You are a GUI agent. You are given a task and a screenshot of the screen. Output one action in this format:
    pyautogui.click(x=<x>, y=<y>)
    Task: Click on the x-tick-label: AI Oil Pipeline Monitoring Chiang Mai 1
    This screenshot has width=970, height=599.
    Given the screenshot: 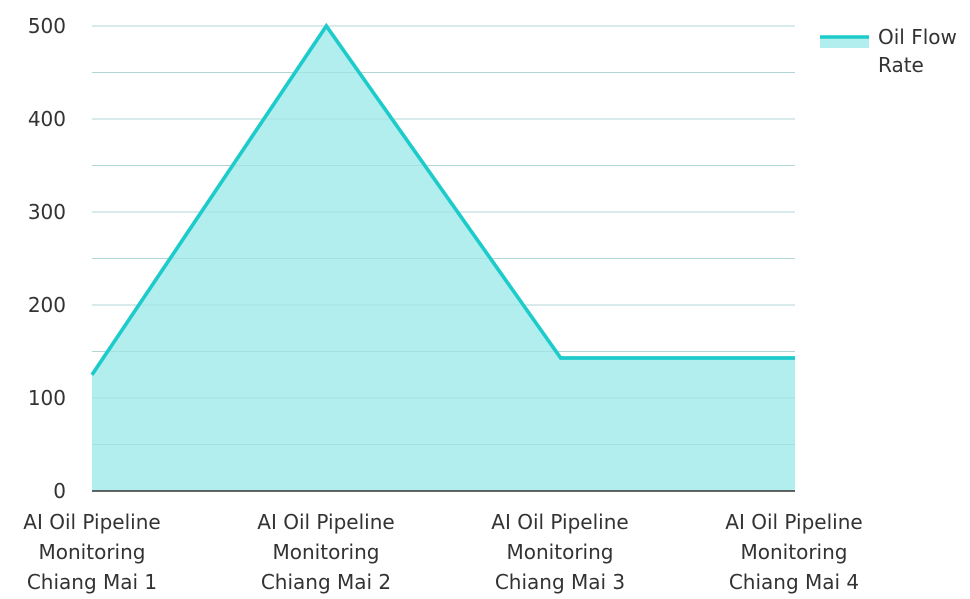 What is the action you would take?
    pyautogui.click(x=91, y=552)
    